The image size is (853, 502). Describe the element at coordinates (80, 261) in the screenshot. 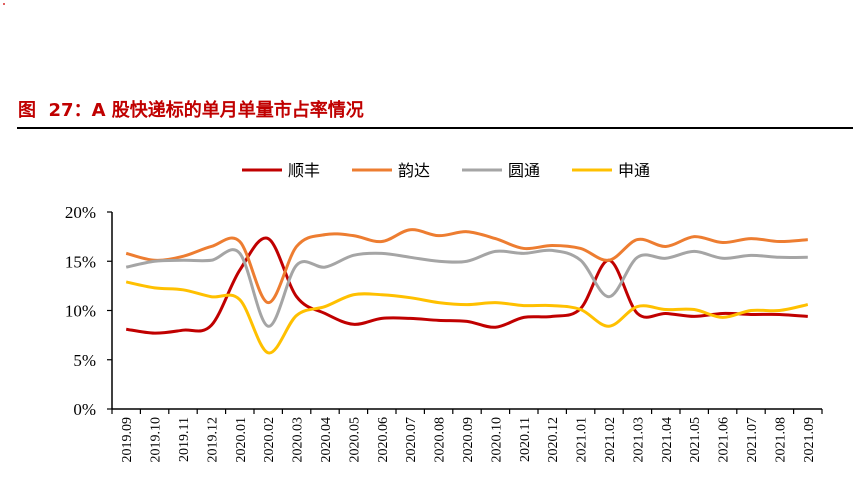

I see `y-tick-label: 15%` at that location.